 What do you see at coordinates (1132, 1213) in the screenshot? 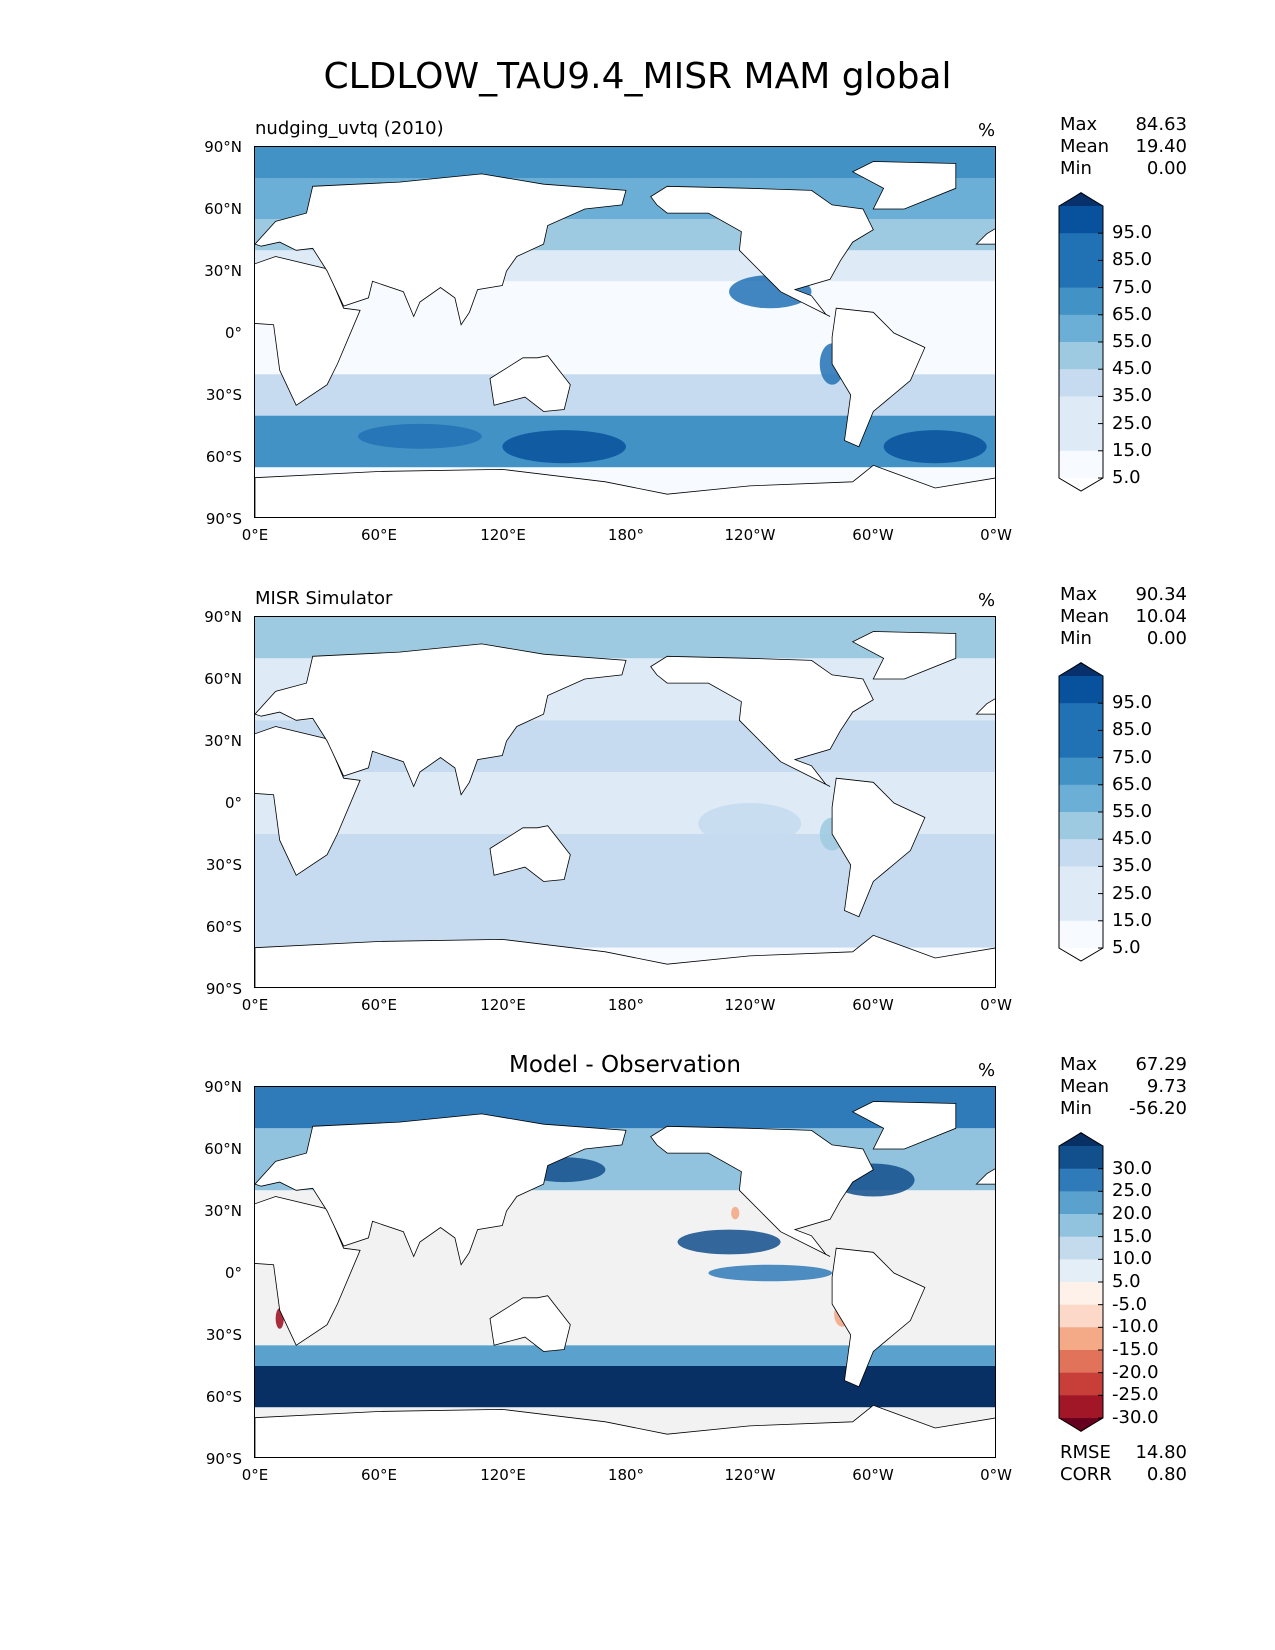
I see `colorbar-label: 20.0` at bounding box center [1132, 1213].